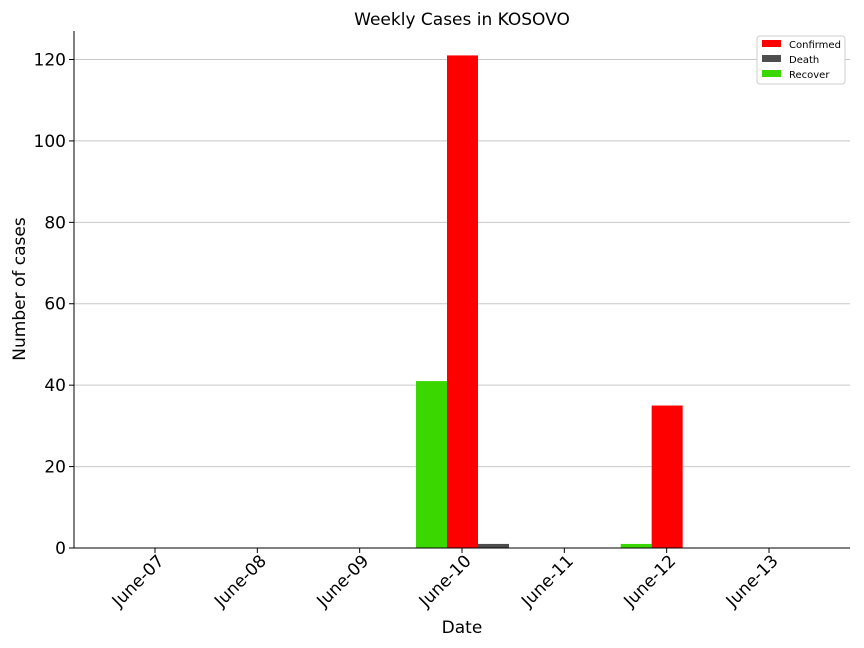 The width and height of the screenshot is (864, 648). Describe the element at coordinates (240, 581) in the screenshot. I see `x-tick-label: June-08` at that location.